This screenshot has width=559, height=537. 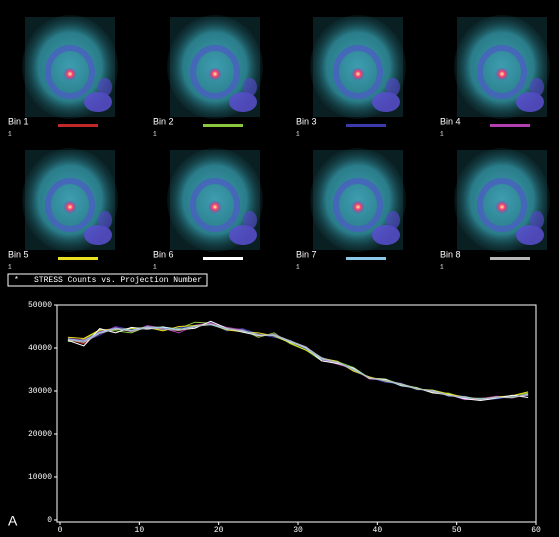 What do you see at coordinates (163, 121) in the screenshot?
I see `bin-label: Bin 2` at bounding box center [163, 121].